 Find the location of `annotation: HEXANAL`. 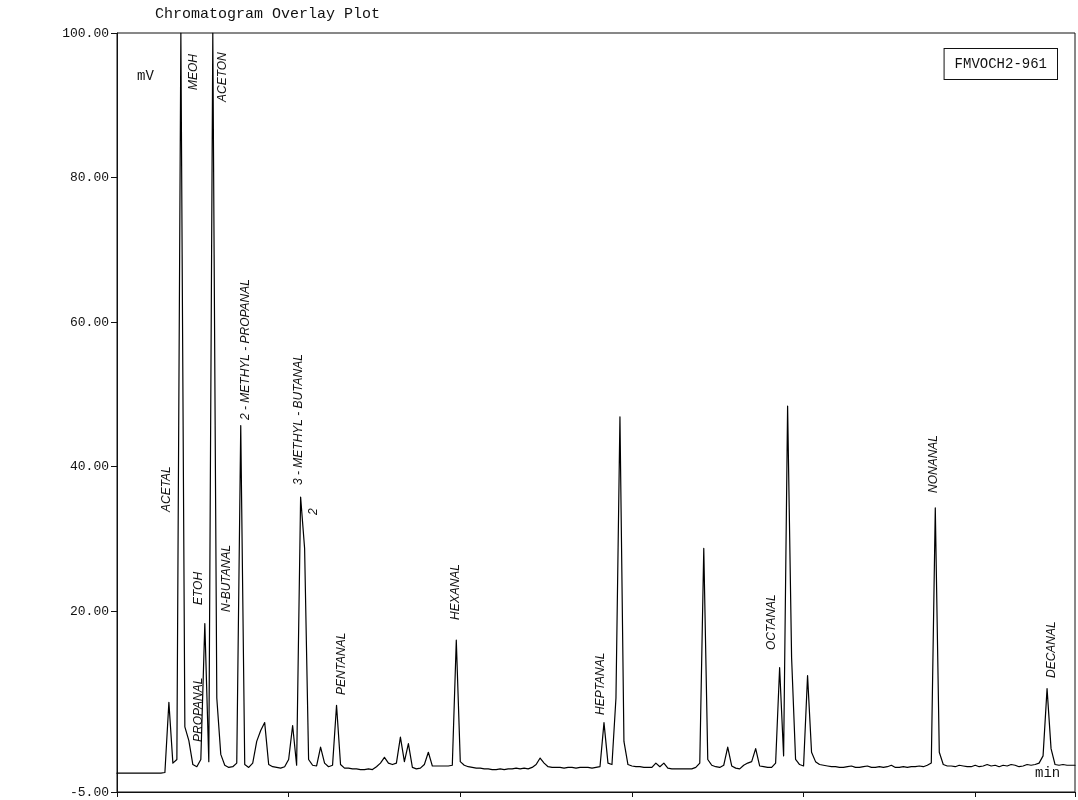

annotation: HEXANAL is located at coordinates (455, 591).